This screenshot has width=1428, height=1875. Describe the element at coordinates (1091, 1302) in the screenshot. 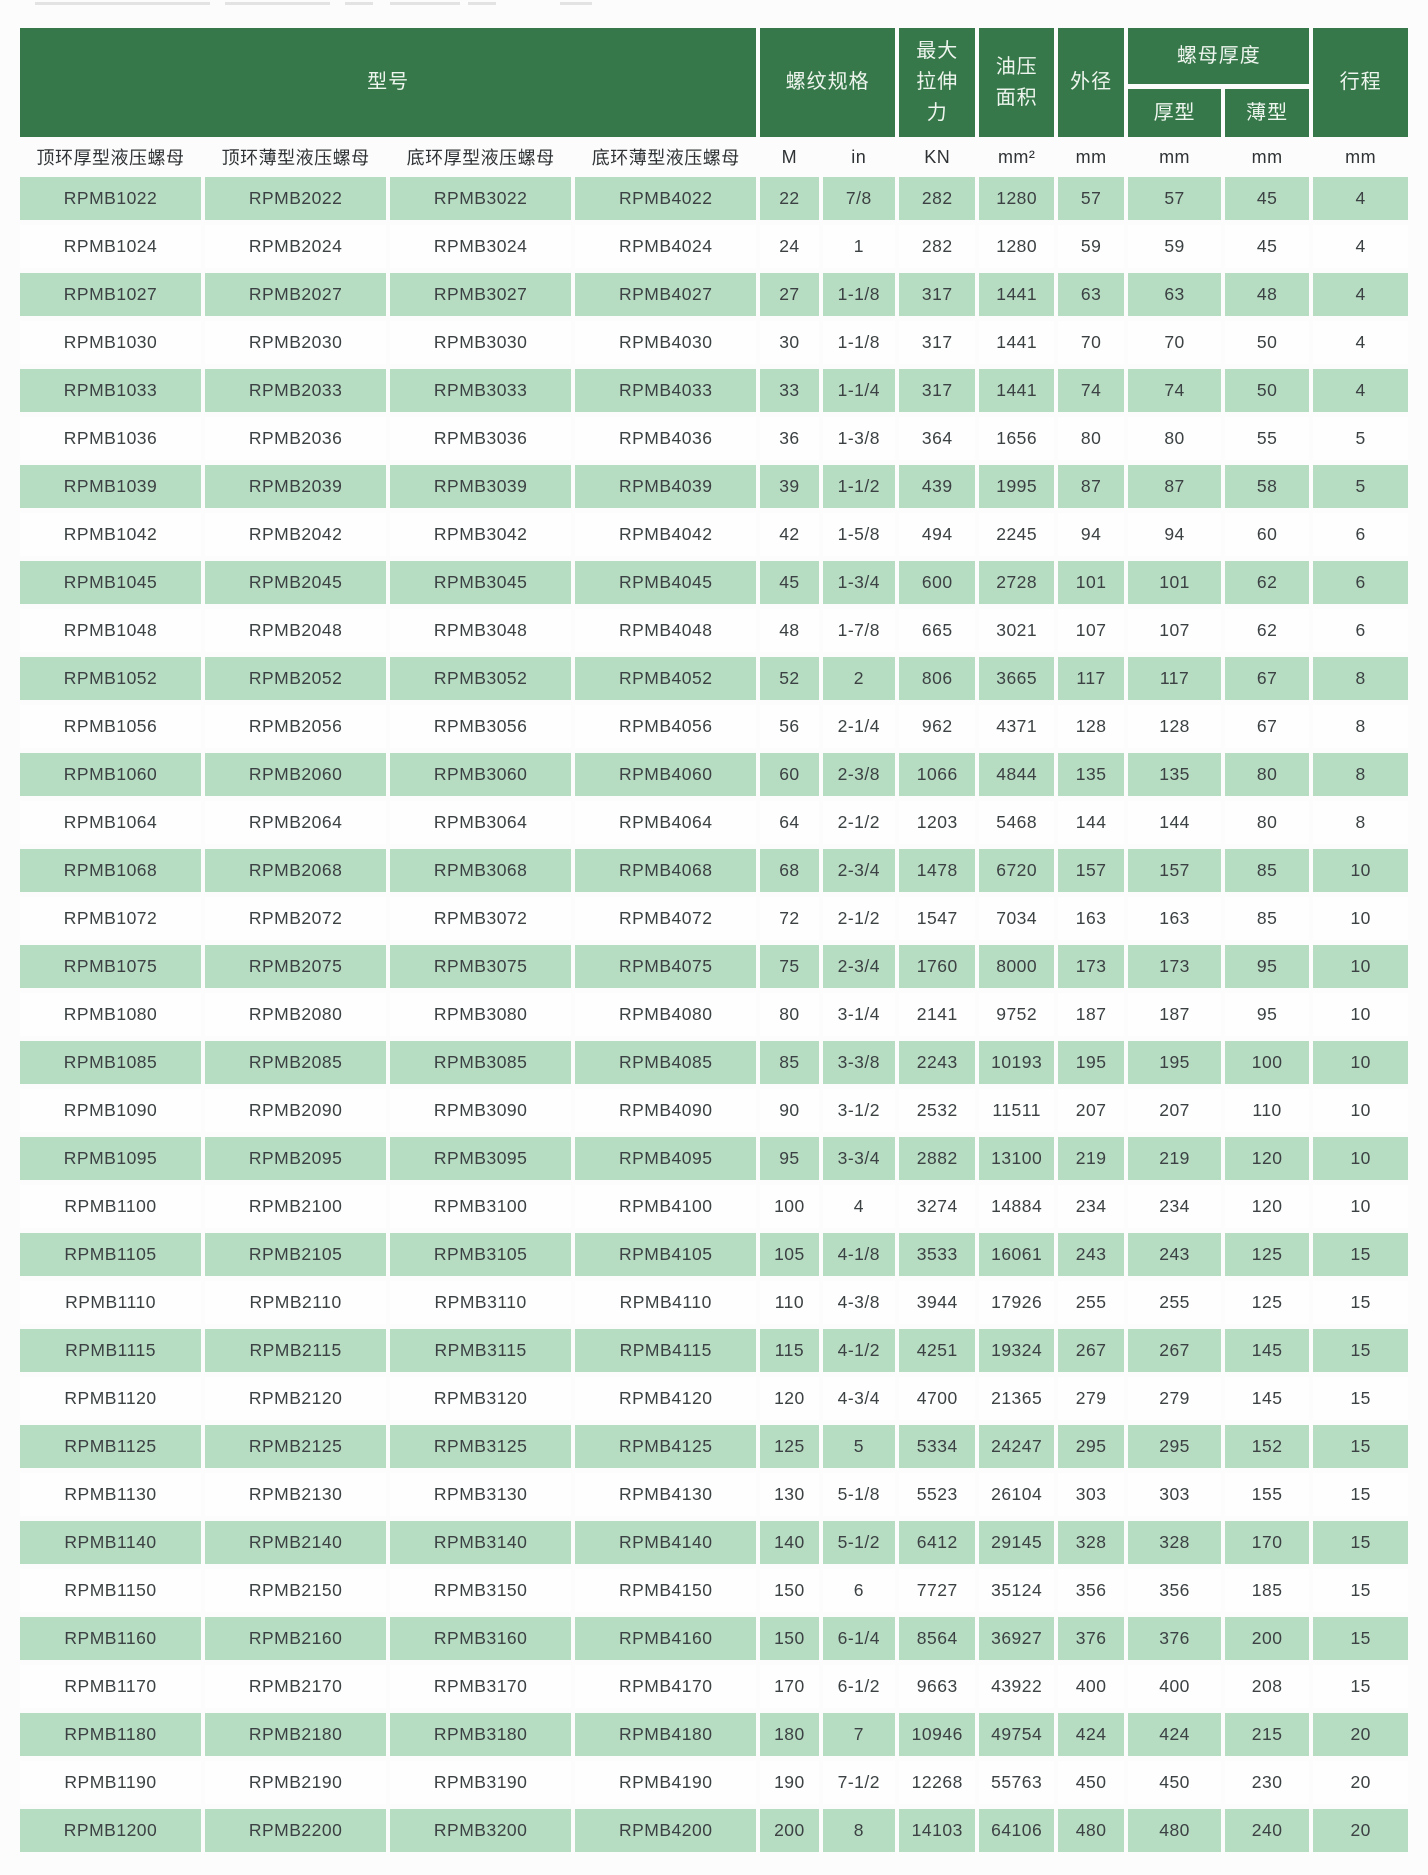

I see `cell: 255` at that location.